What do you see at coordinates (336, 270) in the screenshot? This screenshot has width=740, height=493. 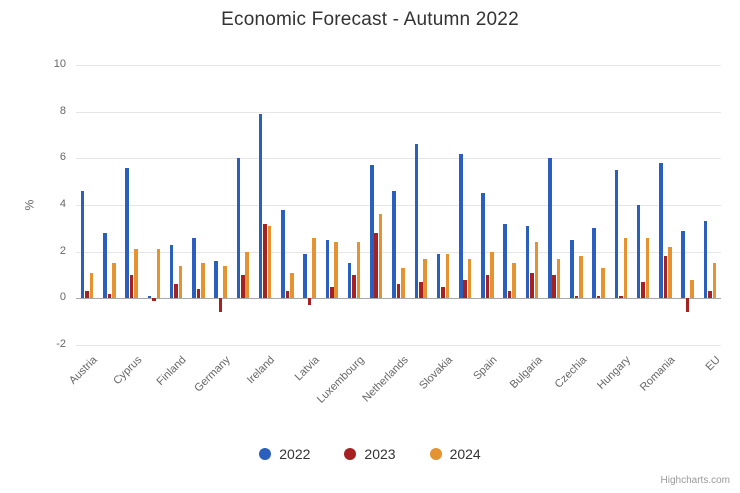 I see `bar-2024-Lithuania` at bounding box center [336, 270].